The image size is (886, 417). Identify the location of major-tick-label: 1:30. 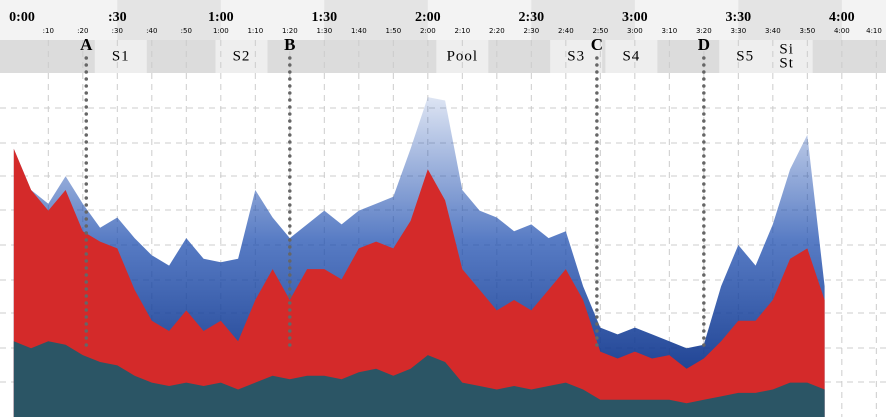
(324, 17).